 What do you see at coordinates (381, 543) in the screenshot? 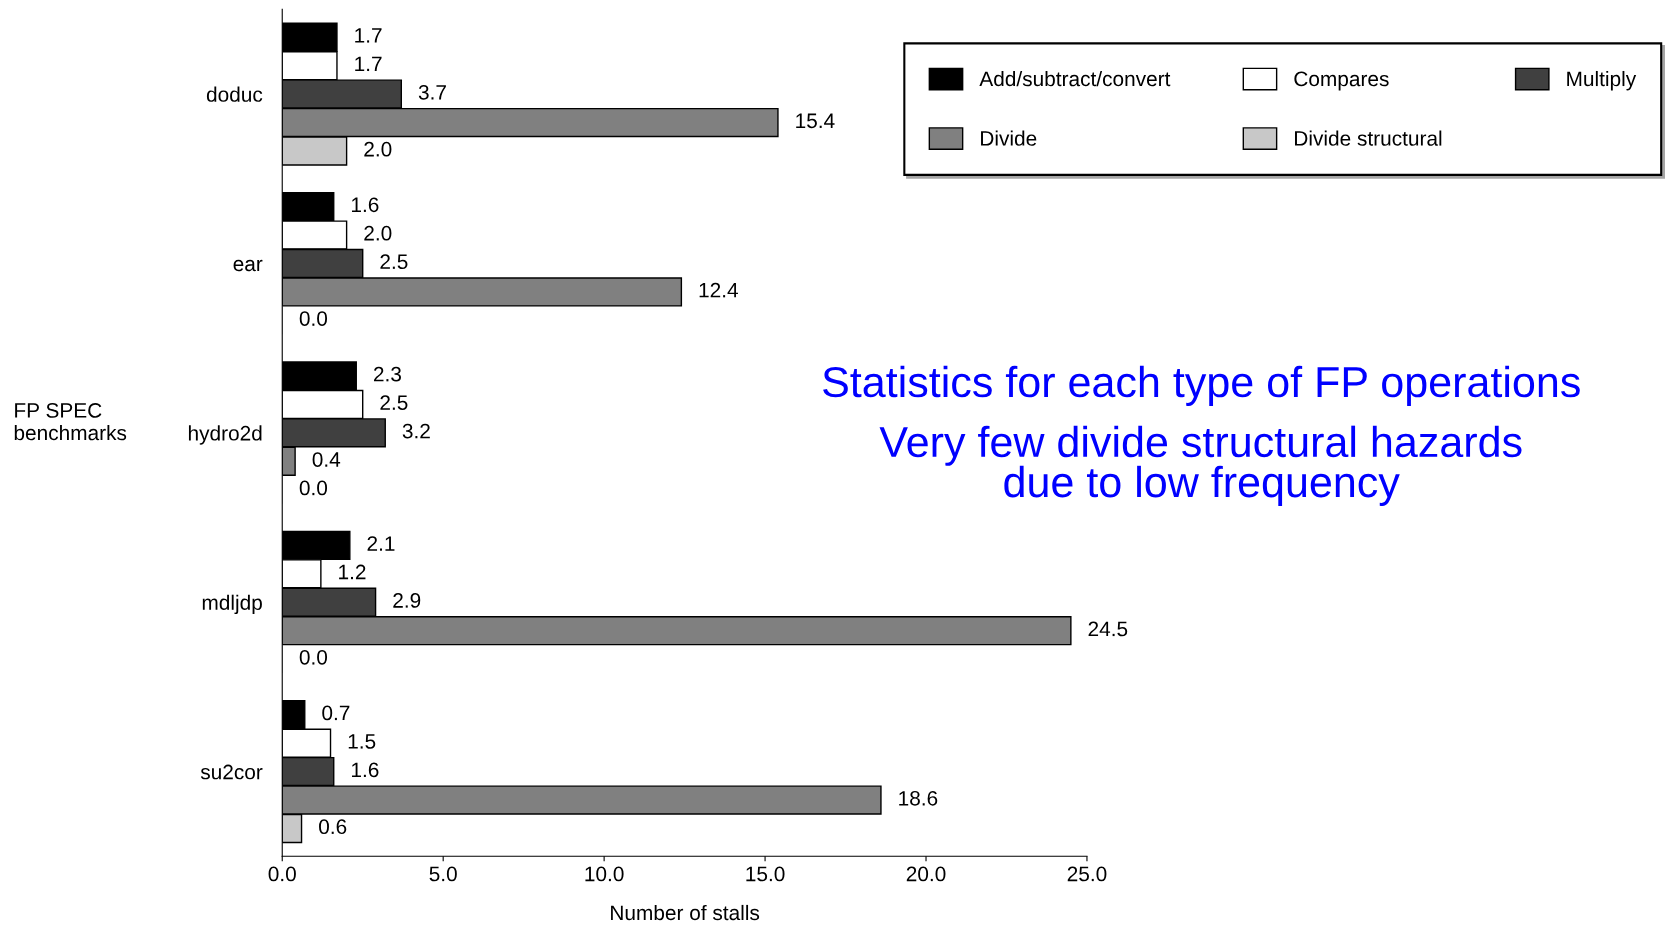
I see `data-label: 2.1` at bounding box center [381, 543].